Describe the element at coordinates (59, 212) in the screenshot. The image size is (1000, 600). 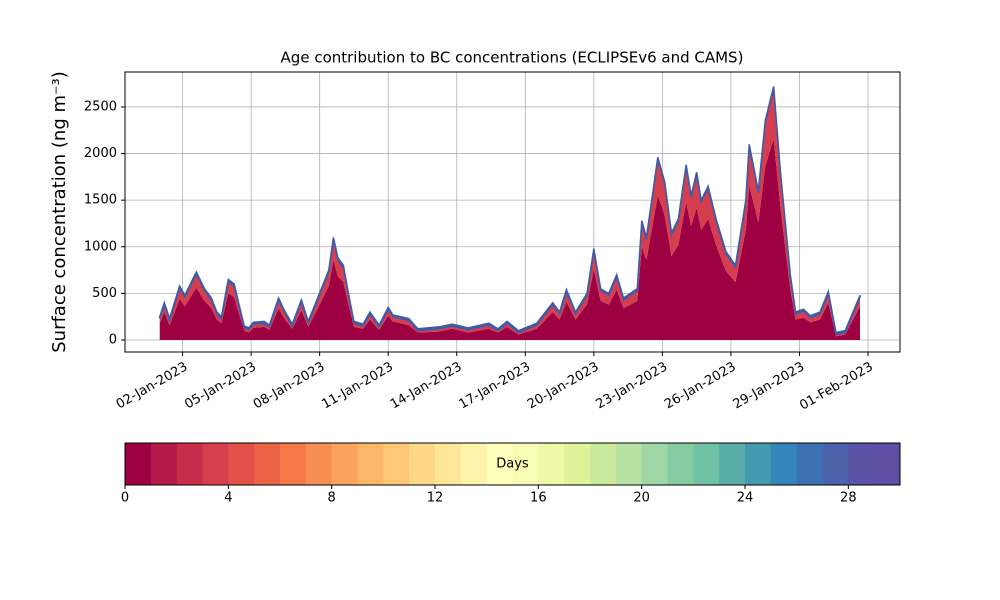
I see `y-axis-label: Surface concentration (ng m⁻³)` at that location.